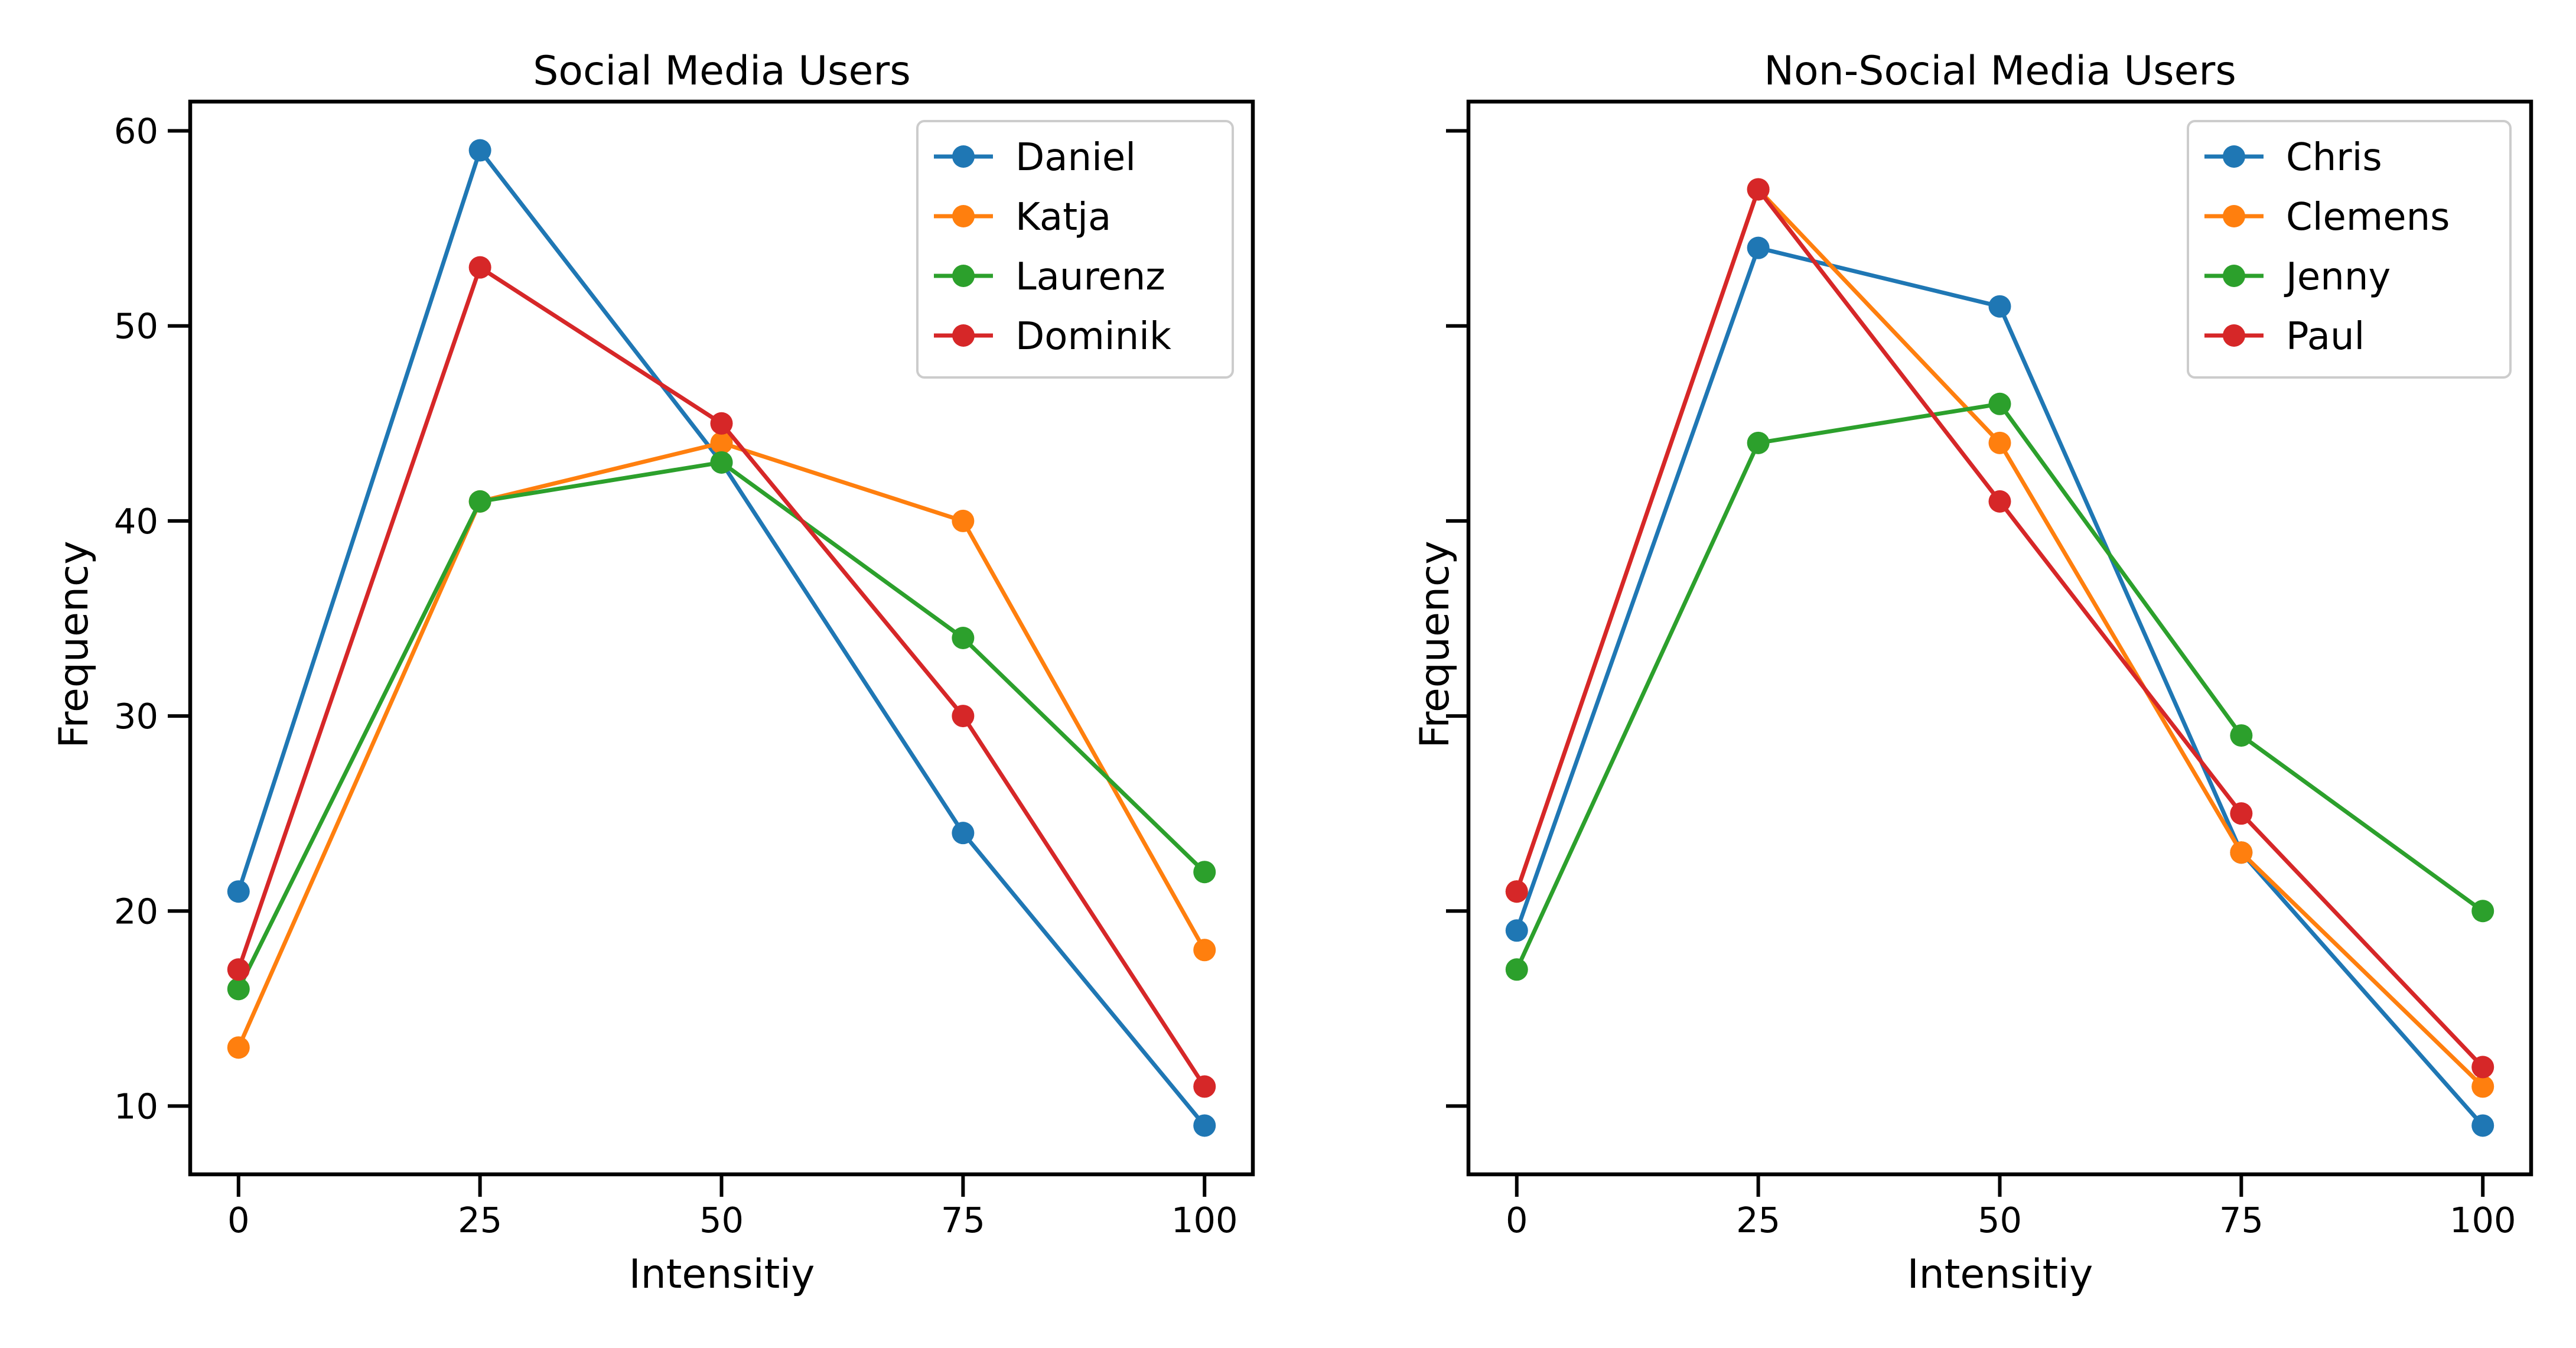 Image resolution: width=2576 pixels, height=1348 pixels. I want to click on panel-title: Social Media Users, so click(722, 71).